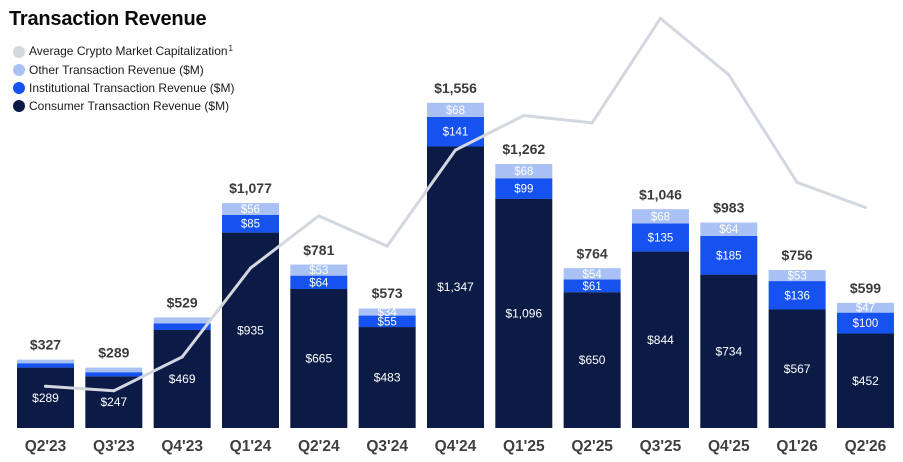  I want to click on total-label: $764, so click(592, 253).